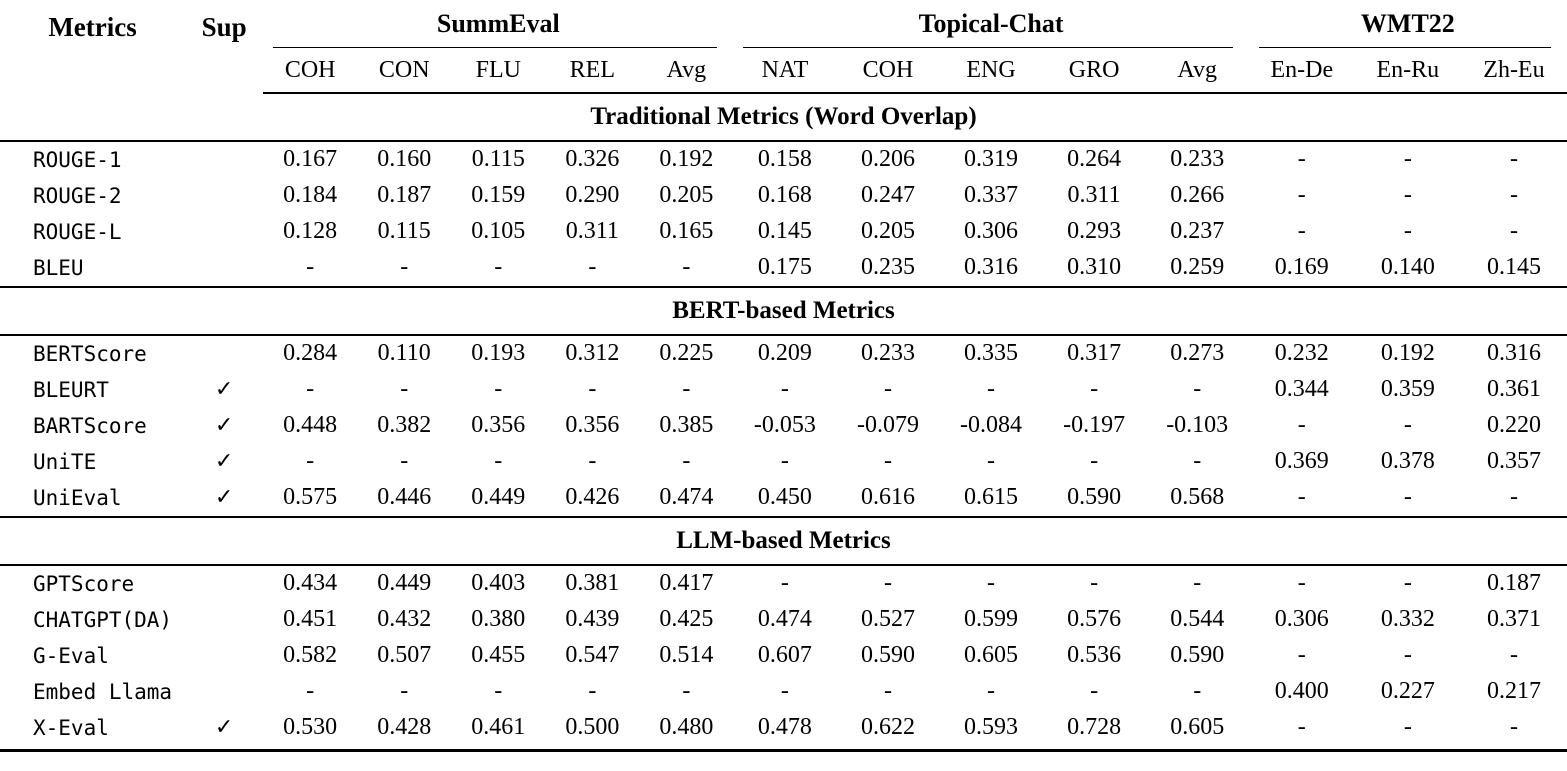 Image resolution: width=1567 pixels, height=771 pixels. I want to click on group-label: SummEval, so click(498, 23).